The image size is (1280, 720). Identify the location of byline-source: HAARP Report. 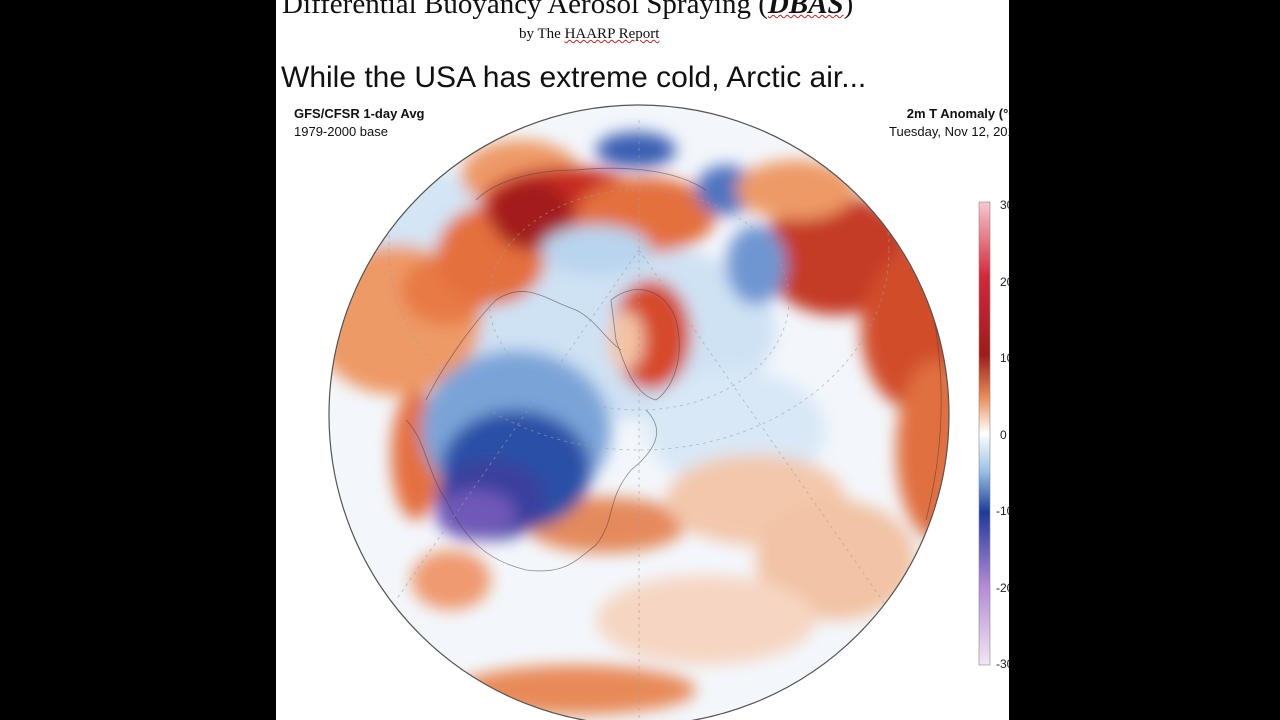
(612, 34).